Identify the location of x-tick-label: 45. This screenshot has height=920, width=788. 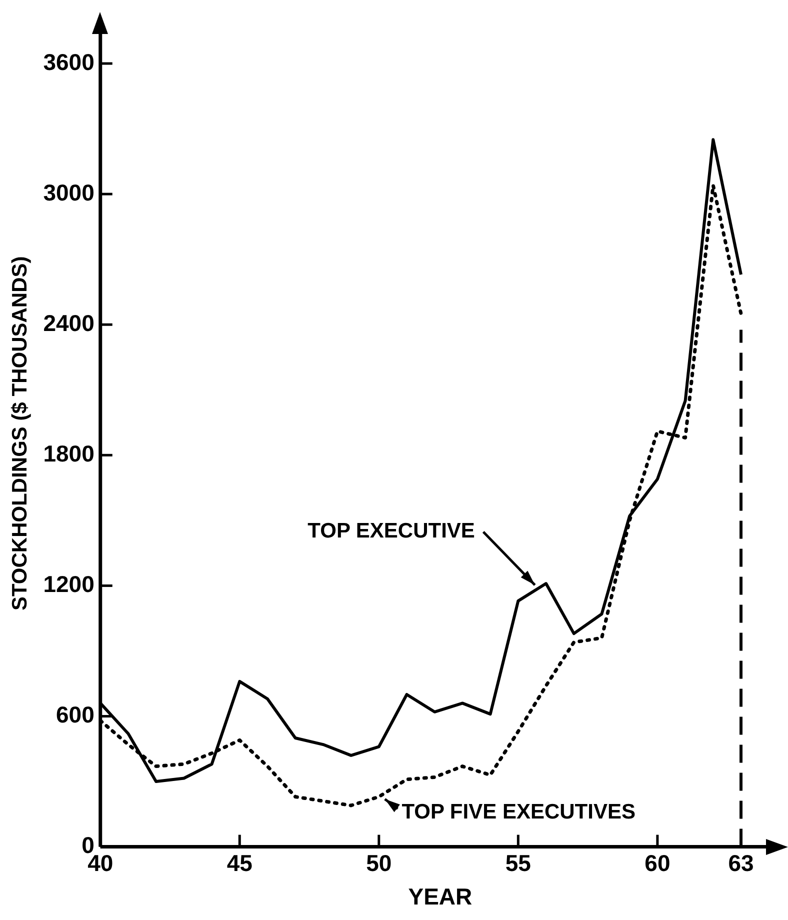
(239, 863).